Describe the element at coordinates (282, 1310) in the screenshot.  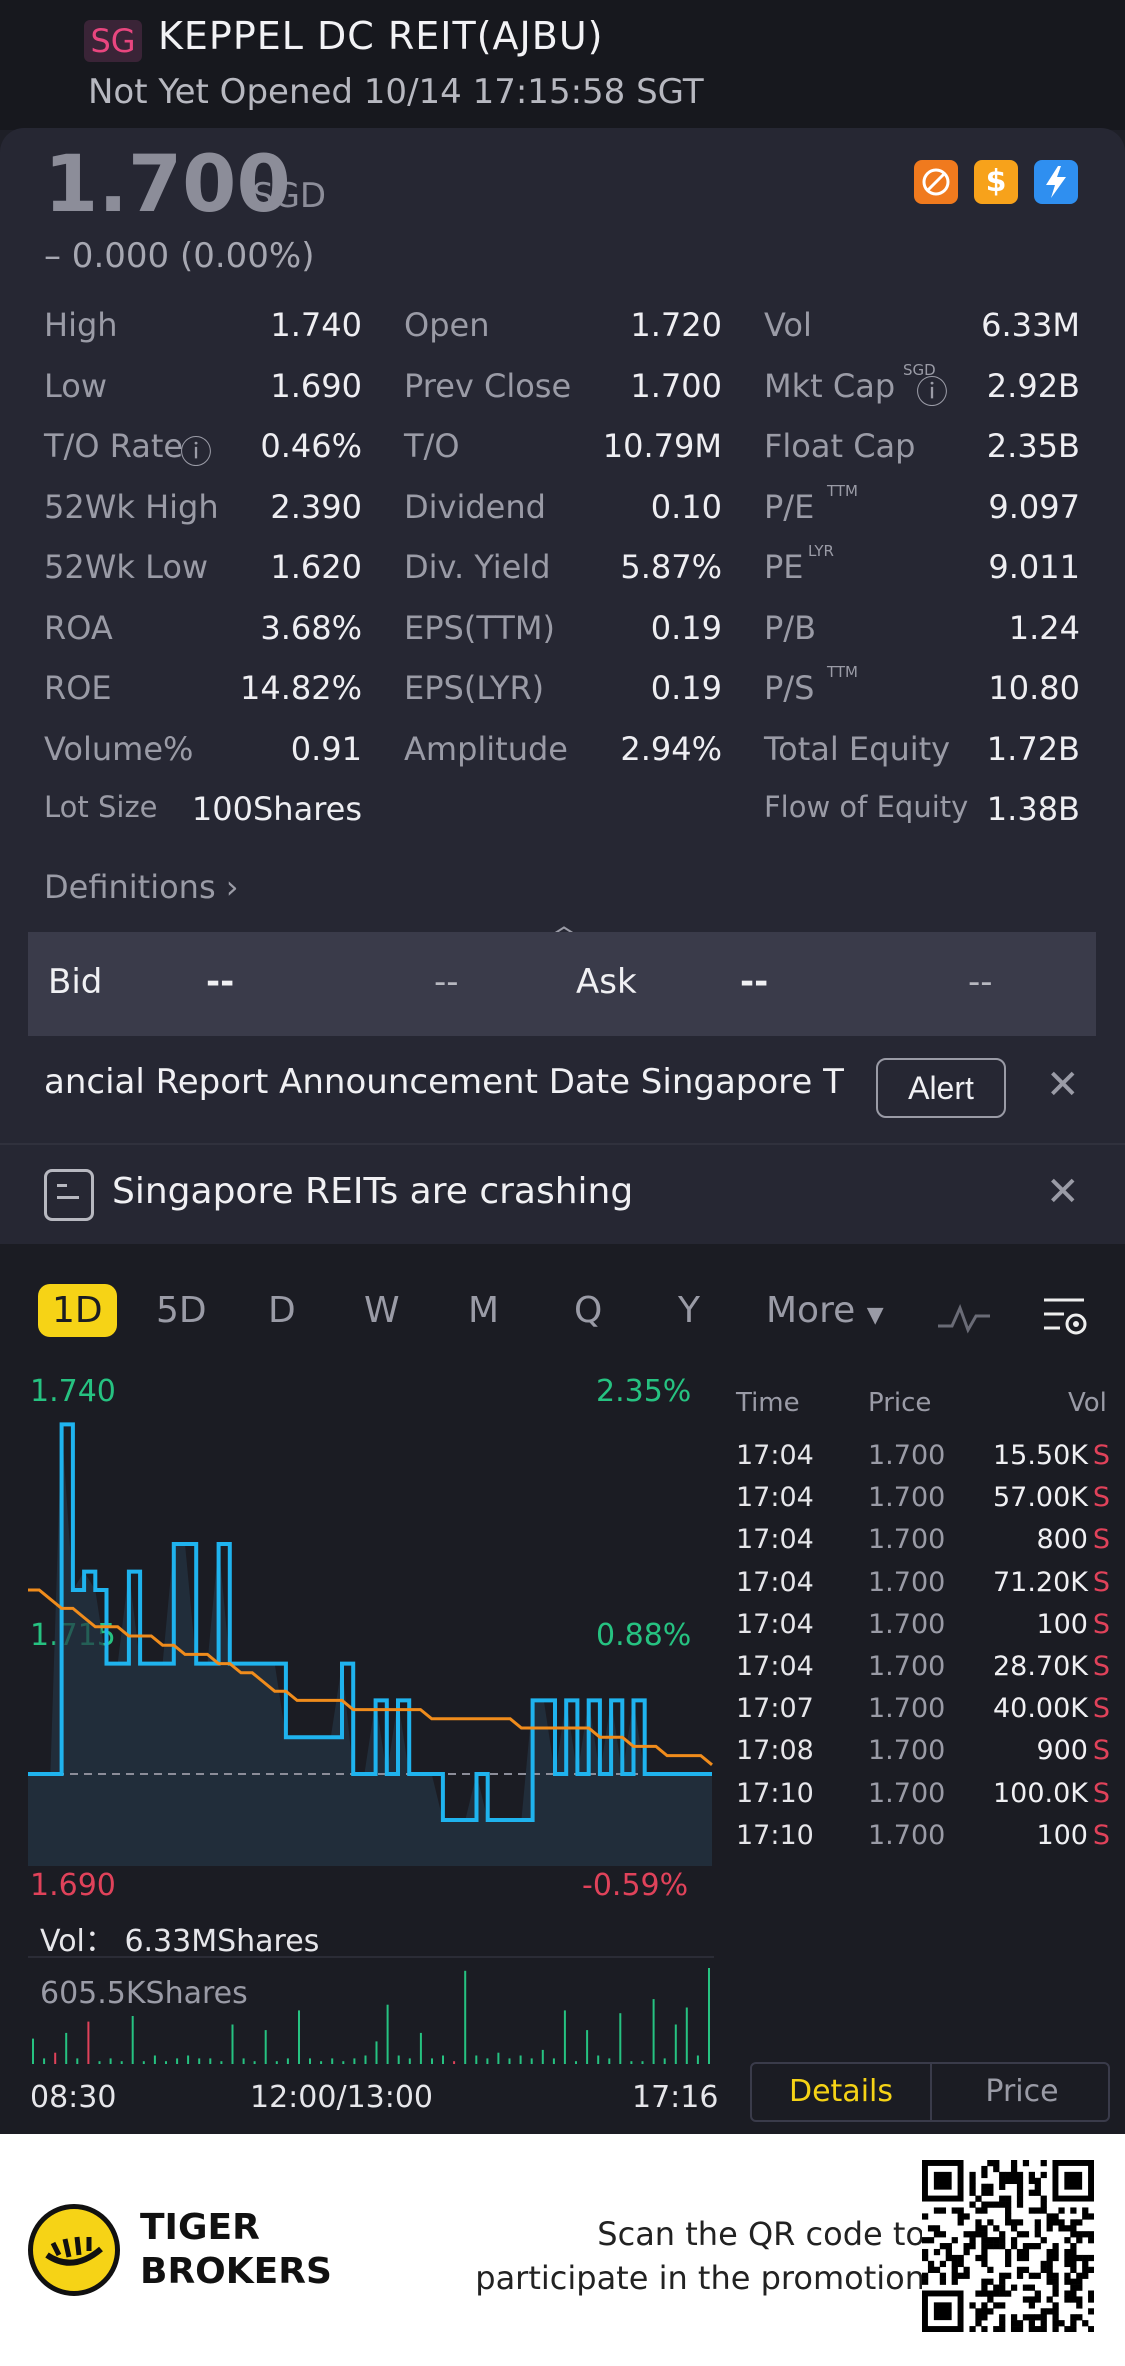
I see `tab-d: D` at that location.